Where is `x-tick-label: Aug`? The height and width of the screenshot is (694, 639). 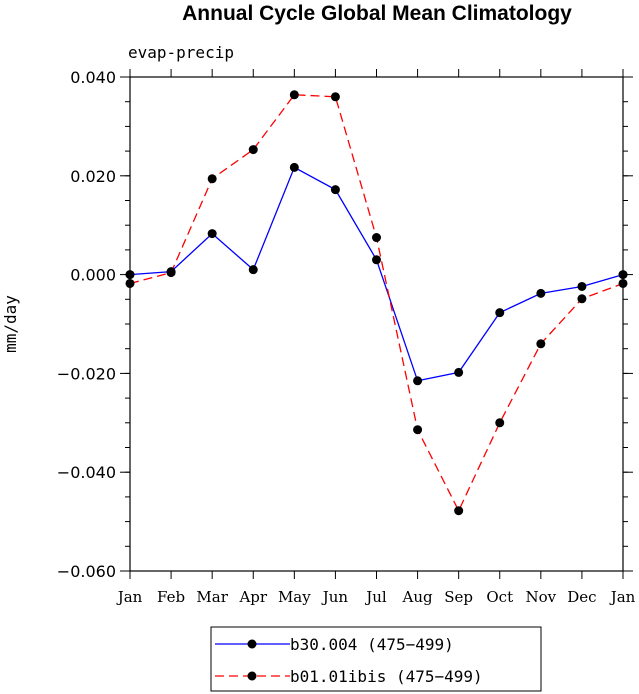
x-tick-label: Aug is located at coordinates (417, 597).